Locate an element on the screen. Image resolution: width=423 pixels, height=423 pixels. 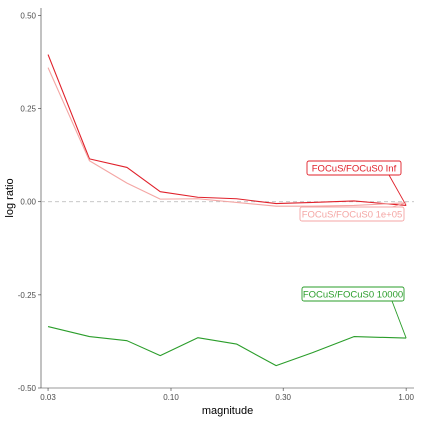
annotation-label-2: FOCuS/FOCuS0 10000 is located at coordinates (354, 312).